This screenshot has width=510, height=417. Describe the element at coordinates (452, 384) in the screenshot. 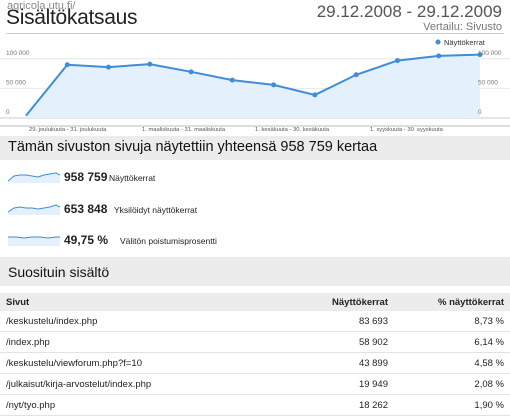

I see `percent-cell: 2,08 %` at that location.